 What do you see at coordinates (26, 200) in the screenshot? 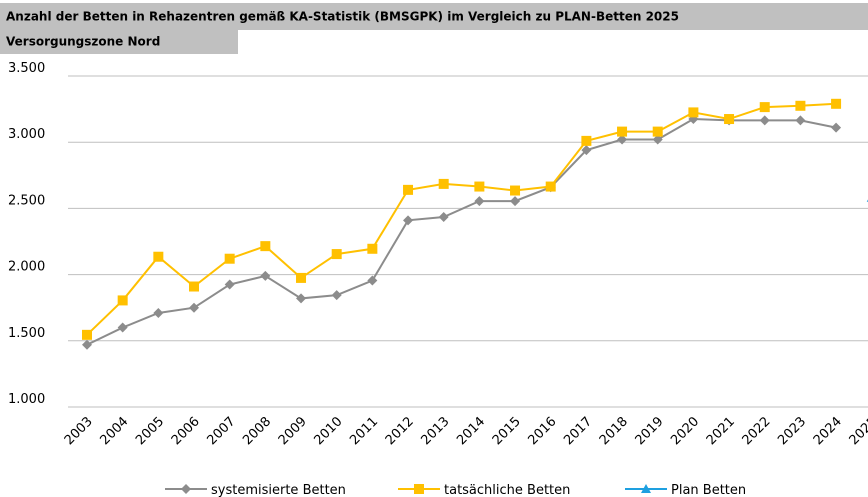
I see `y-tick-label: 2.500` at bounding box center [26, 200].